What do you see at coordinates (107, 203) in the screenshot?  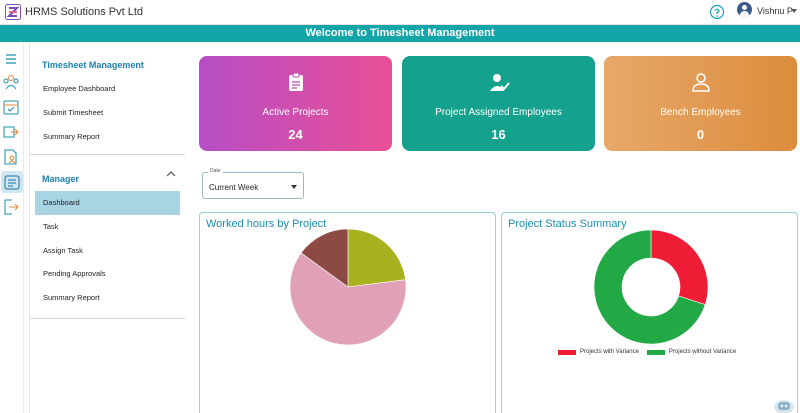 I see `nav-manager-dashboard: Dashboard` at bounding box center [107, 203].